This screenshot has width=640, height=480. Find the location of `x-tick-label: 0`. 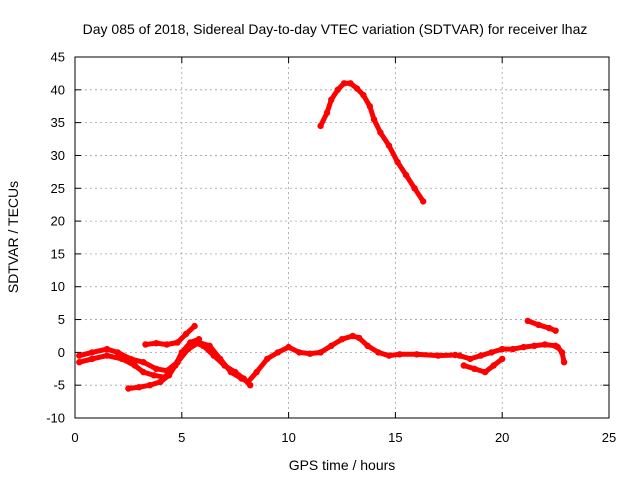

x-tick-label: 0 is located at coordinates (74, 437).